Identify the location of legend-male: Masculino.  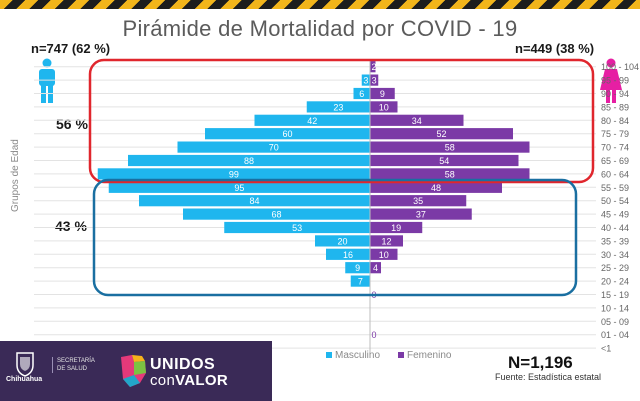
(353, 355).